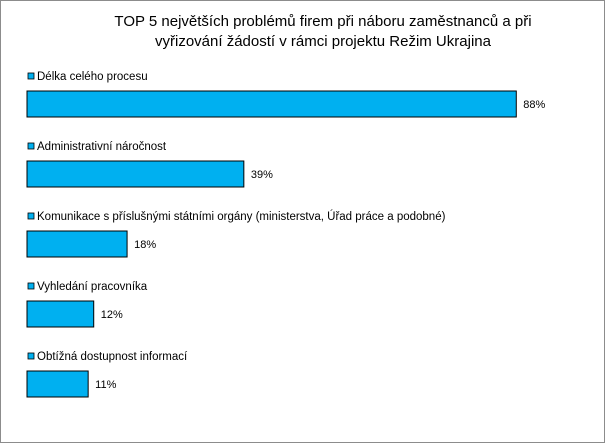 This screenshot has height=443, width=605. What do you see at coordinates (92, 287) in the screenshot?
I see `category-label: Vyhledání pracovníka` at bounding box center [92, 287].